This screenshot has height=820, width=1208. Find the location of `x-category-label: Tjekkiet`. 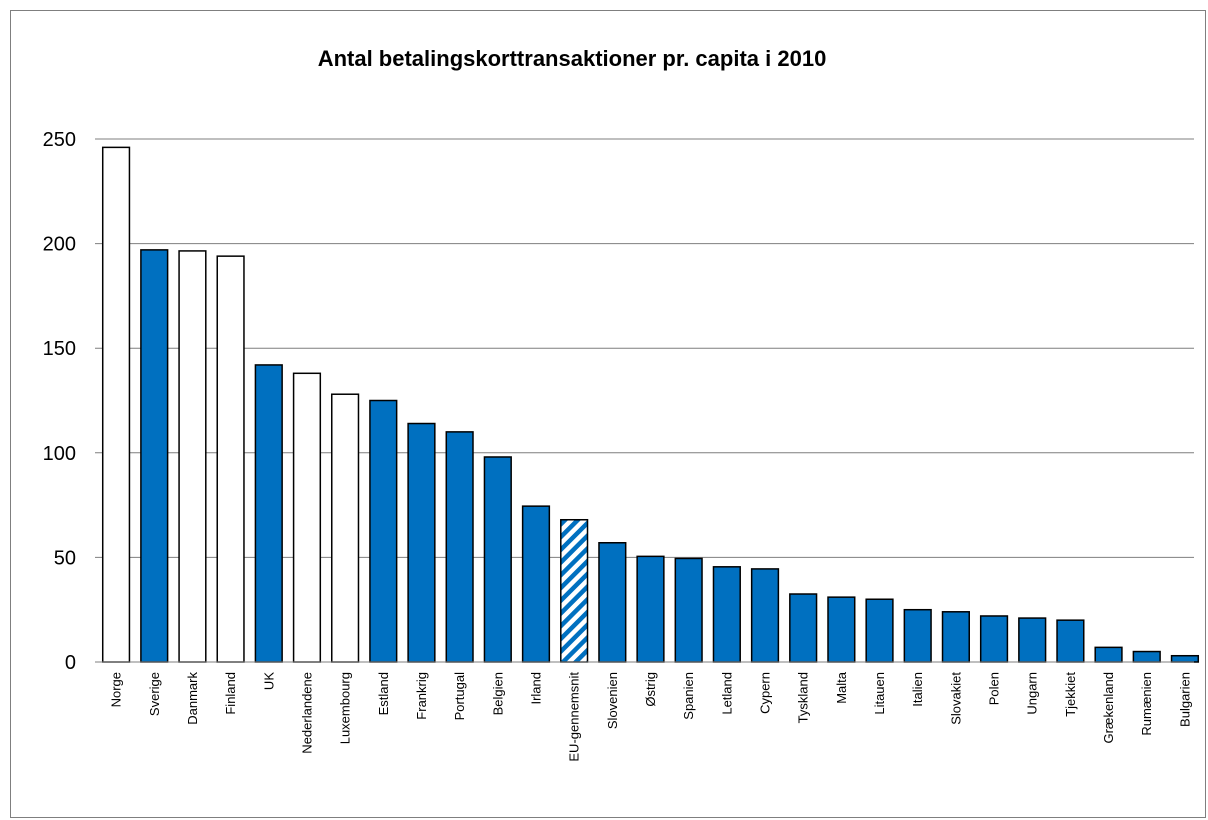

x-category-label: Tjekkiet is located at coordinates (1070, 694).